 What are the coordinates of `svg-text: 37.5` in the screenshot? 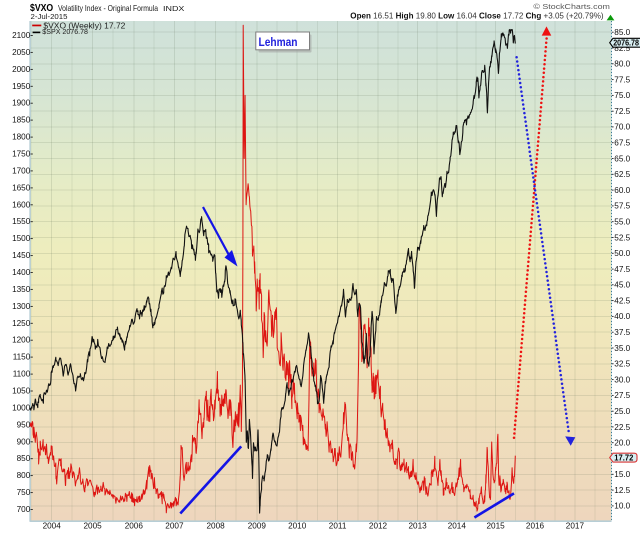 It's located at (622, 332).